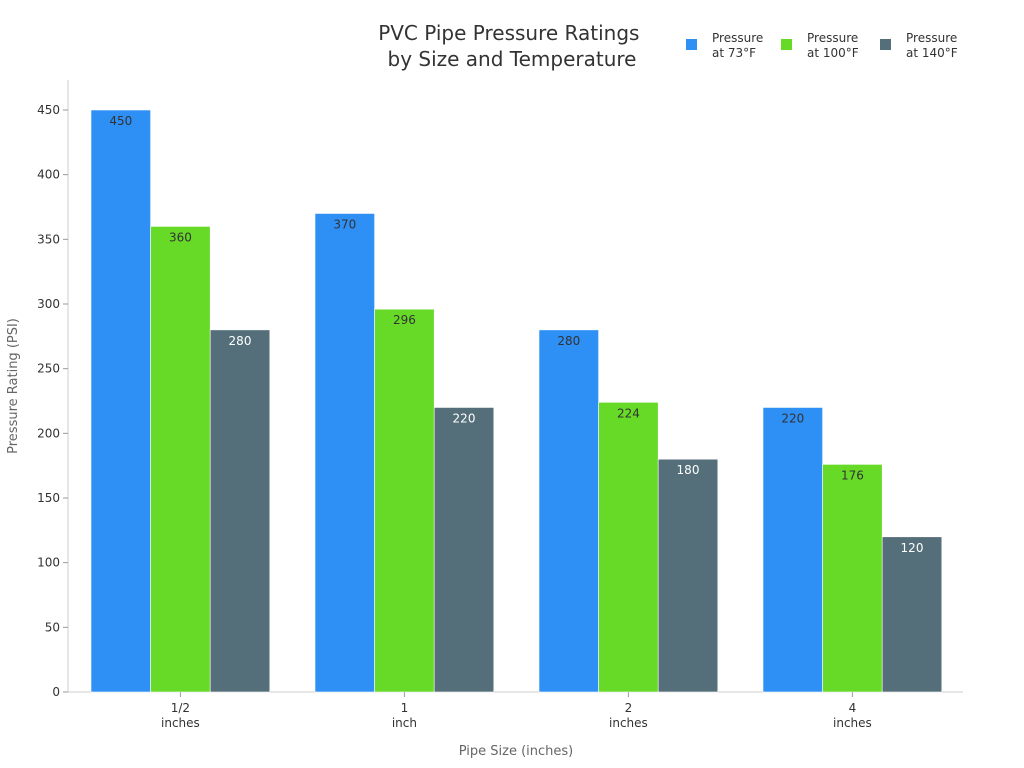 The height and width of the screenshot is (768, 1024). What do you see at coordinates (48, 304) in the screenshot?
I see `y-tick-label: 300` at bounding box center [48, 304].